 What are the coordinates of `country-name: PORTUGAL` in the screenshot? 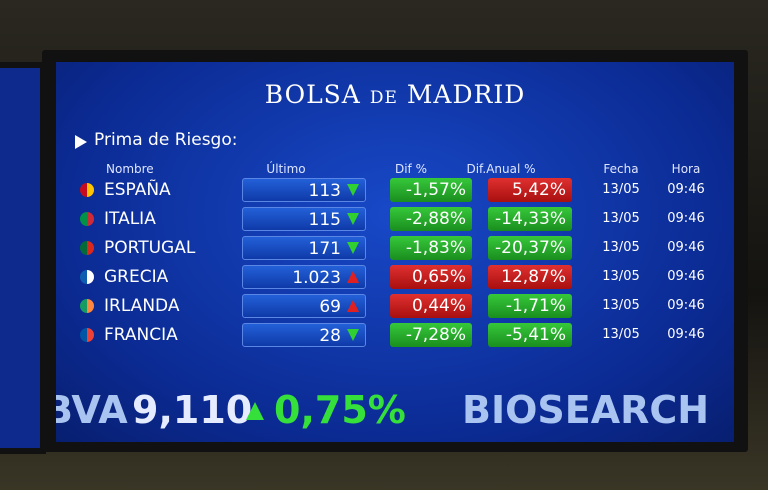 It's located at (150, 248).